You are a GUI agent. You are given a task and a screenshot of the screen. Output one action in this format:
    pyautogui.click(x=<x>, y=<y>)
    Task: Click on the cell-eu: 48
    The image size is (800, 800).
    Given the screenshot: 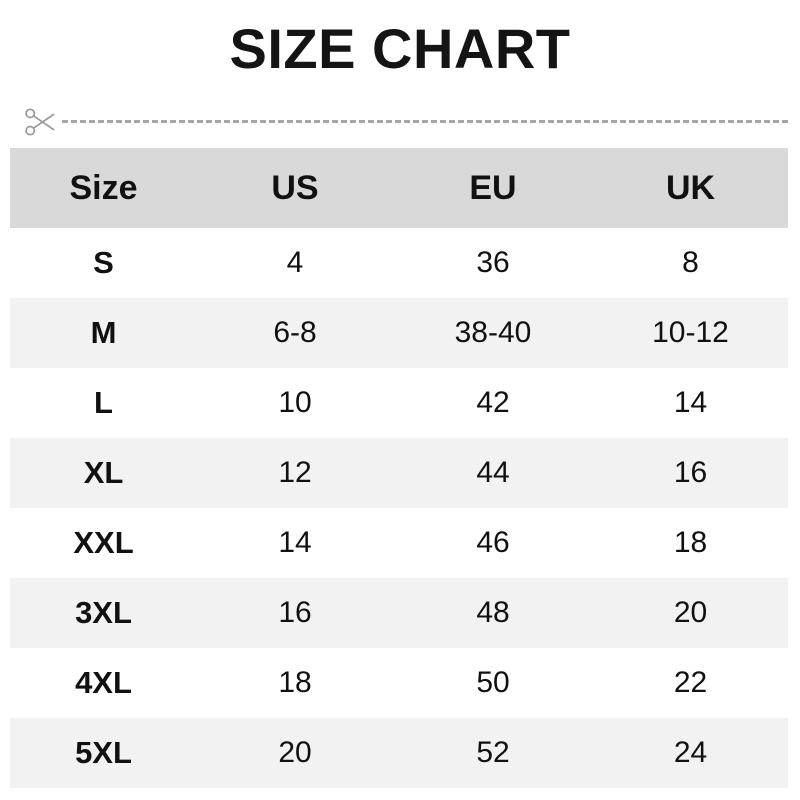 What is the action you would take?
    pyautogui.click(x=493, y=612)
    